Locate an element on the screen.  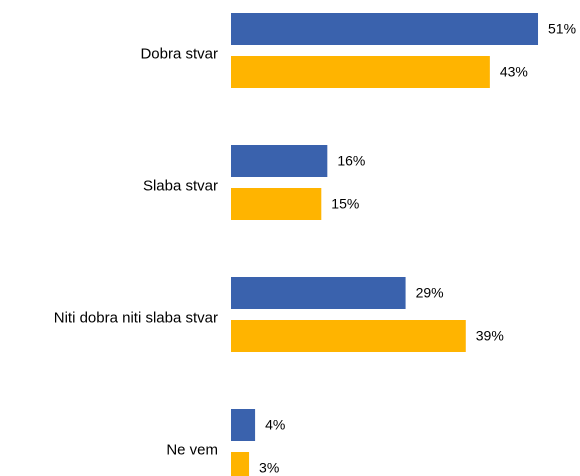
value-label: 4% is located at coordinates (275, 425).